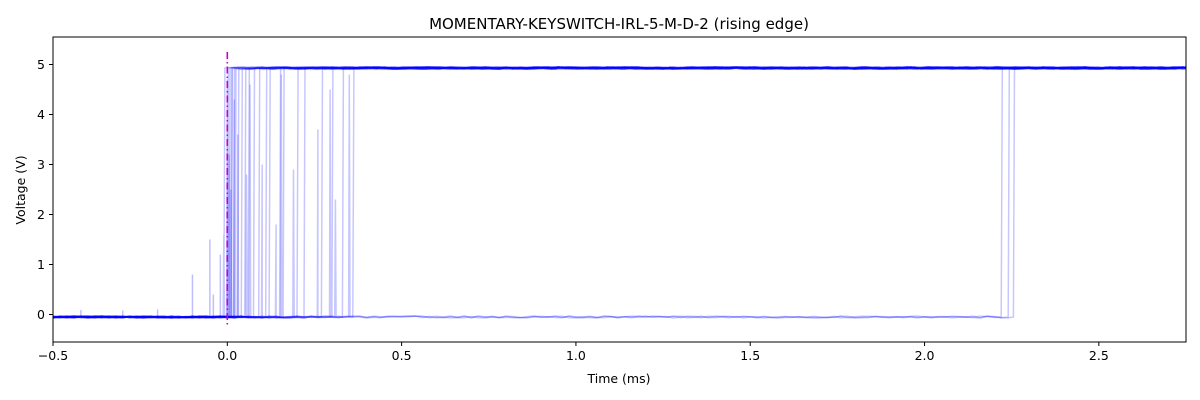 The image size is (1200, 400). I want to click on y-axis-label: Voltage (V), so click(20, 189).